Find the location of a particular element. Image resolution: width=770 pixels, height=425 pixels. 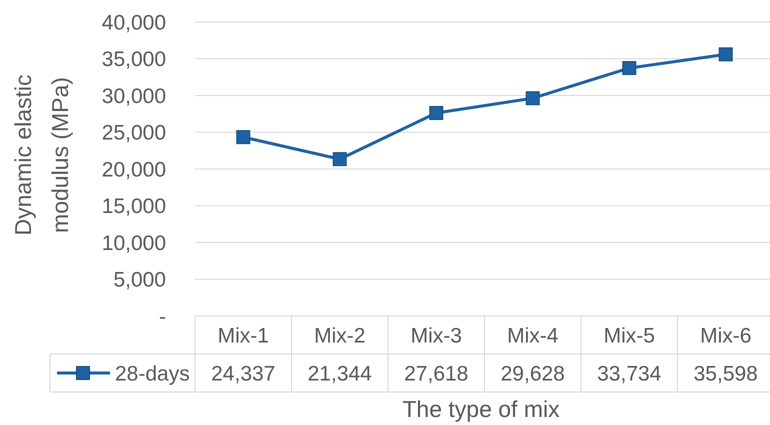

data-label: 24,337 is located at coordinates (243, 374).